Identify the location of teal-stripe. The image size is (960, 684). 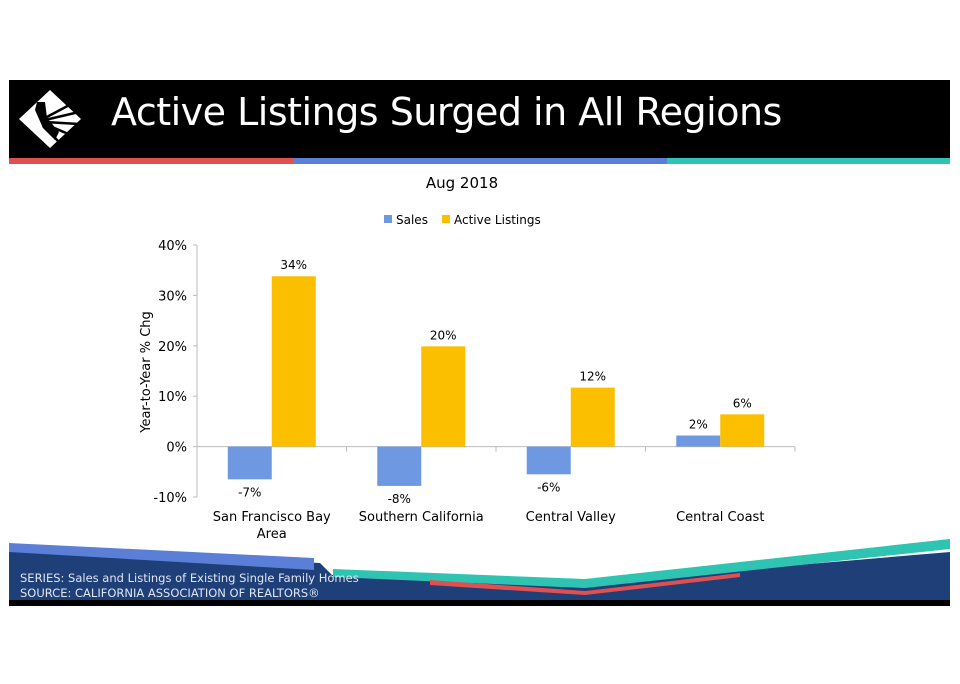
(808, 161).